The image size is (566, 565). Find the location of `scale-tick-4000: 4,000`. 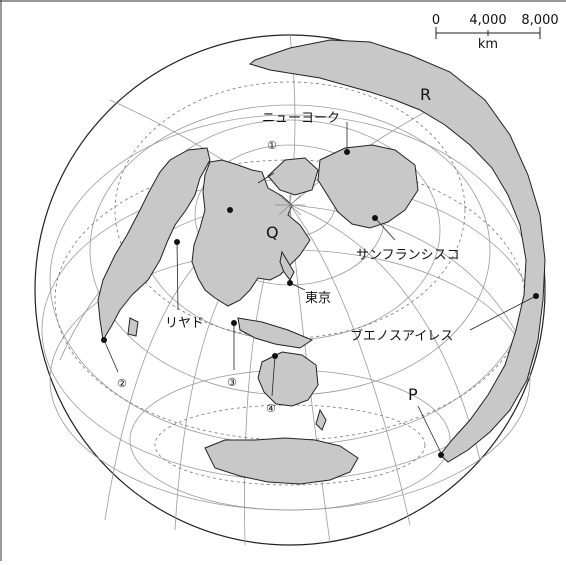

scale-tick-4000: 4,000 is located at coordinates (487, 20).